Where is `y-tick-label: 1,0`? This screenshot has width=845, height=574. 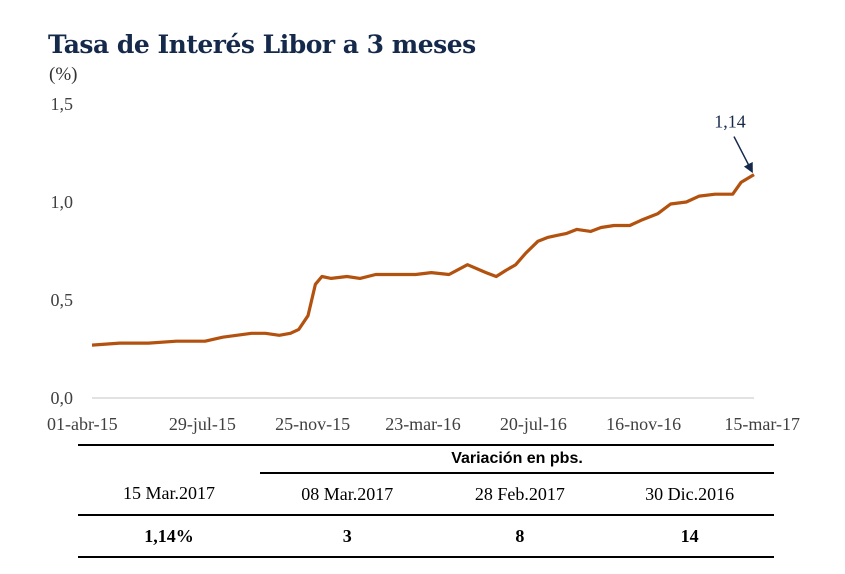
y-tick-label: 1,0 is located at coordinates (62, 202).